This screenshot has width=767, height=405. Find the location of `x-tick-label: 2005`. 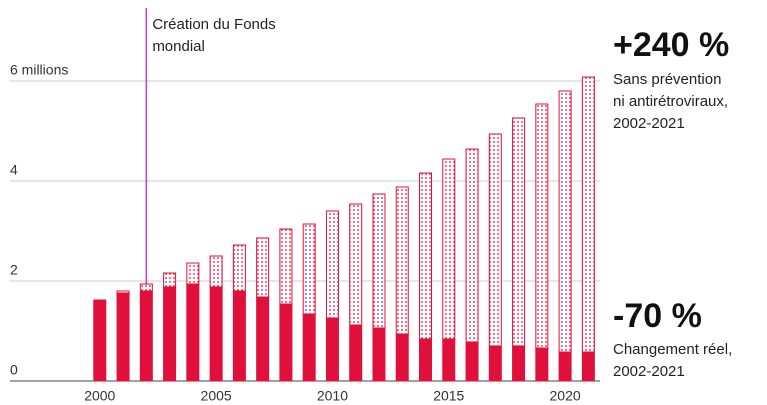

x-tick-label: 2005 is located at coordinates (216, 396).